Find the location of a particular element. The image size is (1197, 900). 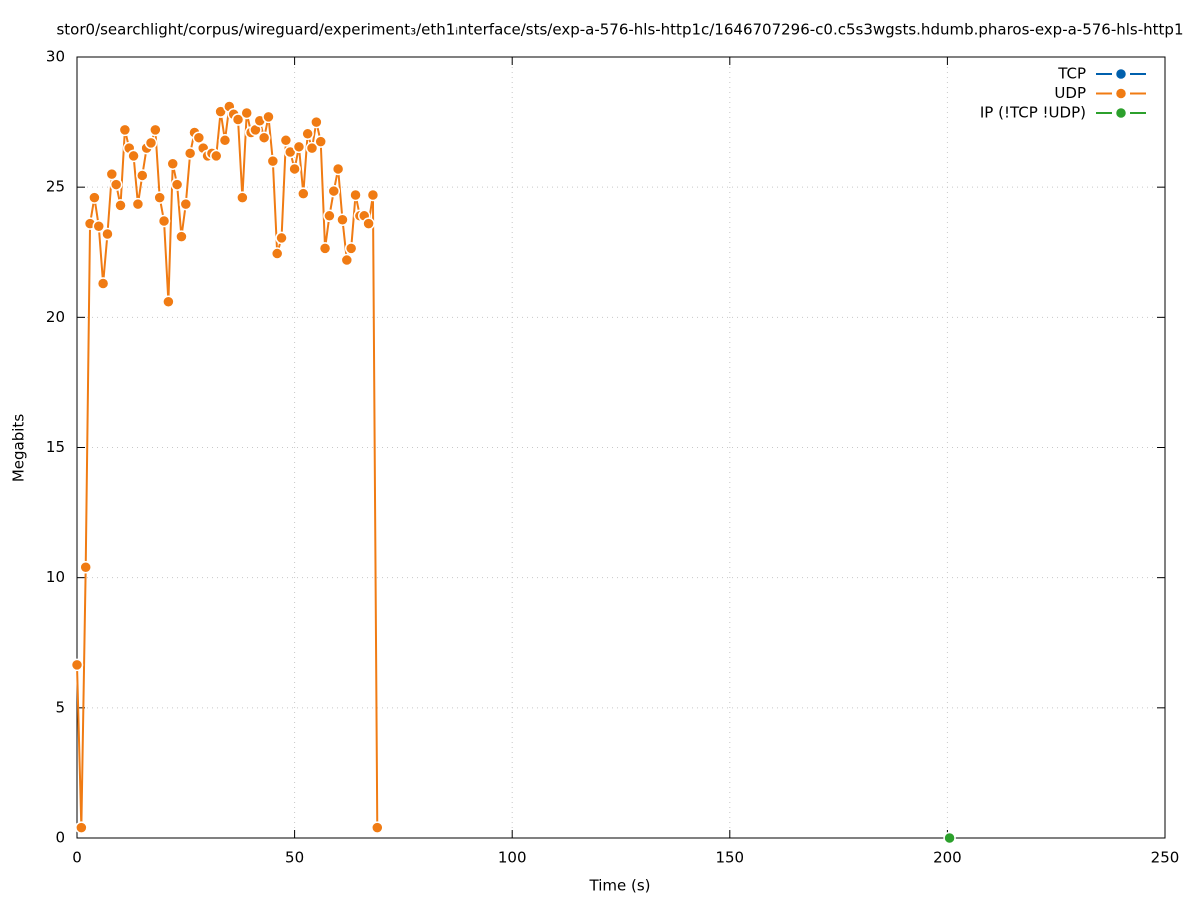

y-tick-label: 25 is located at coordinates (55, 187).